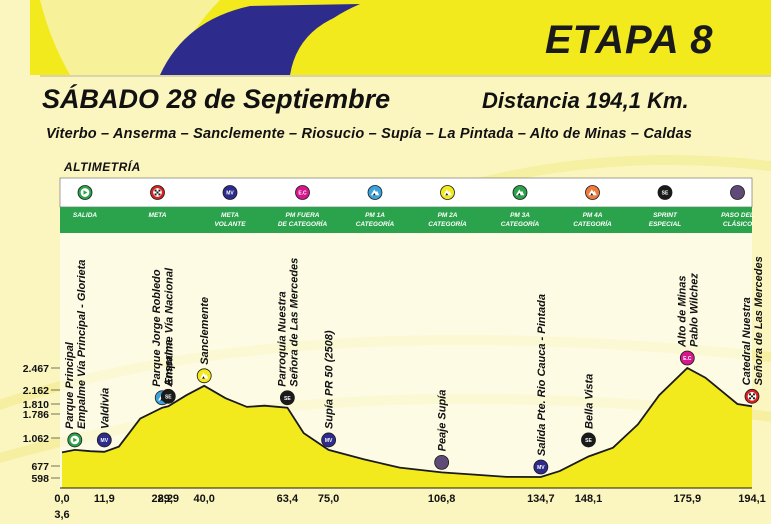 The height and width of the screenshot is (524, 771). I want to click on legend-bar, so click(406, 220).